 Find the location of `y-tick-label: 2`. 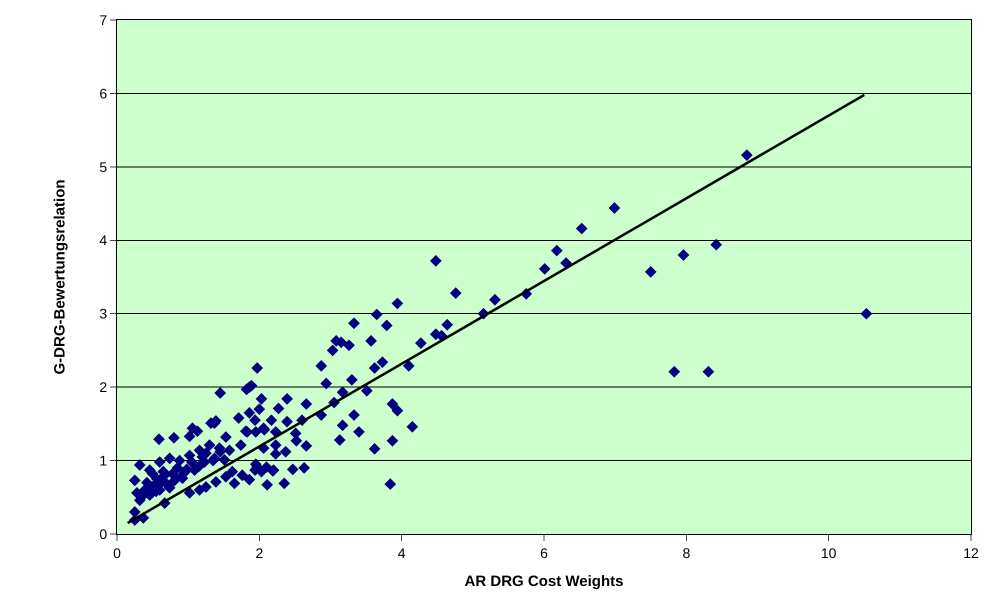

y-tick-label: 2 is located at coordinates (103, 387).